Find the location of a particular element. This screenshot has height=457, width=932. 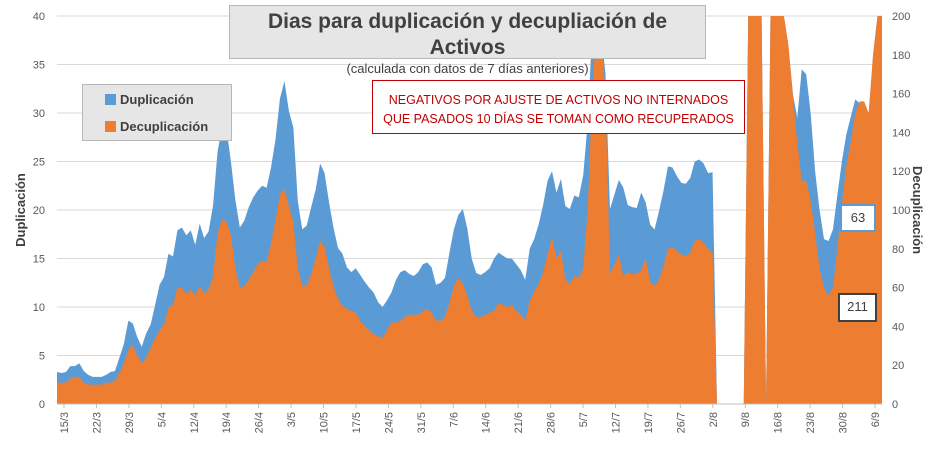

x-tick-label: 26/4 is located at coordinates (260, 422).